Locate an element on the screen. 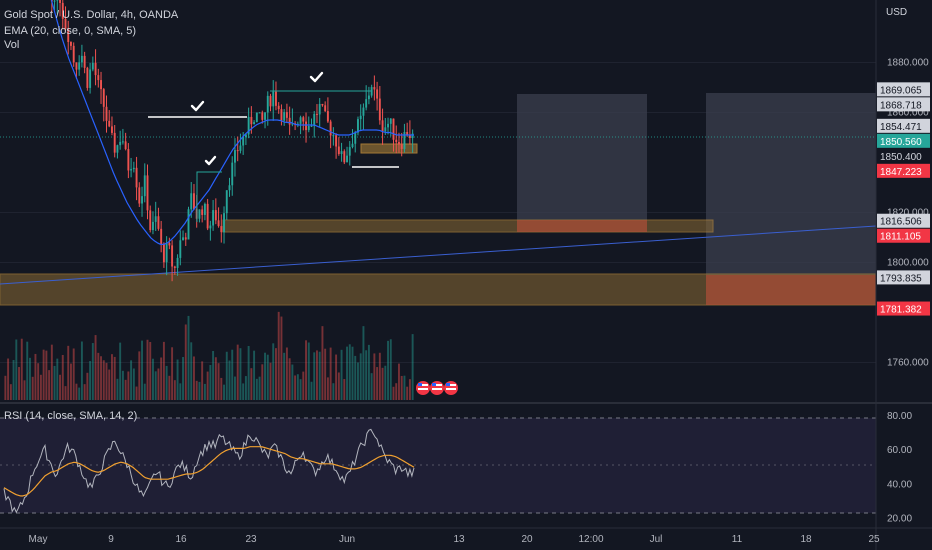 This screenshot has width=932, height=550. economic-event-icons is located at coordinates (437, 388).